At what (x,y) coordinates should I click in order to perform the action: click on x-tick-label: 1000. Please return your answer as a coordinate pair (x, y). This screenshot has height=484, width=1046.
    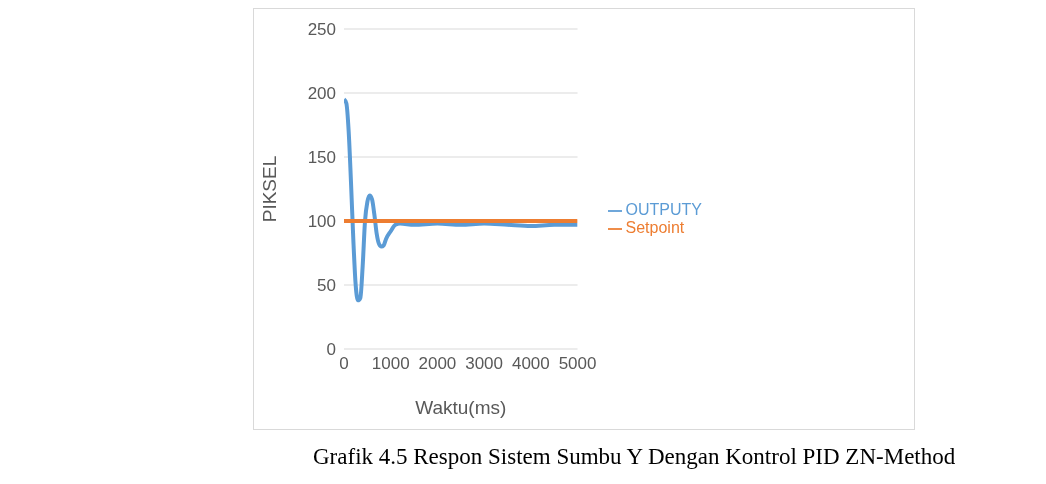
    Looking at the image, I should click on (390, 364).